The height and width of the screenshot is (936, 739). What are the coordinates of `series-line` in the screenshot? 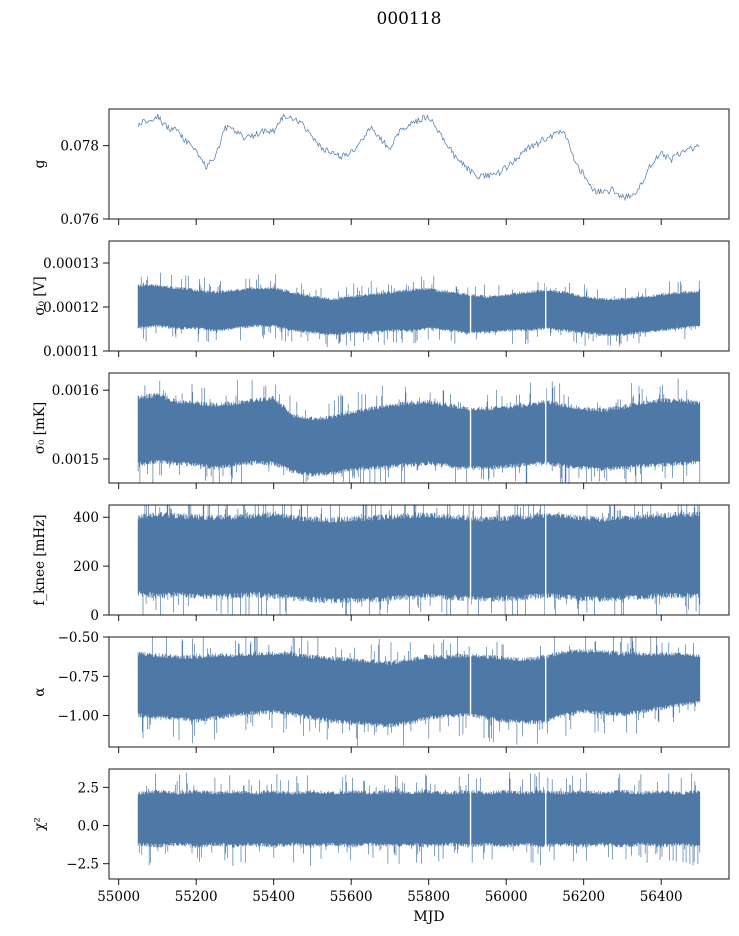 It's located at (418, 157).